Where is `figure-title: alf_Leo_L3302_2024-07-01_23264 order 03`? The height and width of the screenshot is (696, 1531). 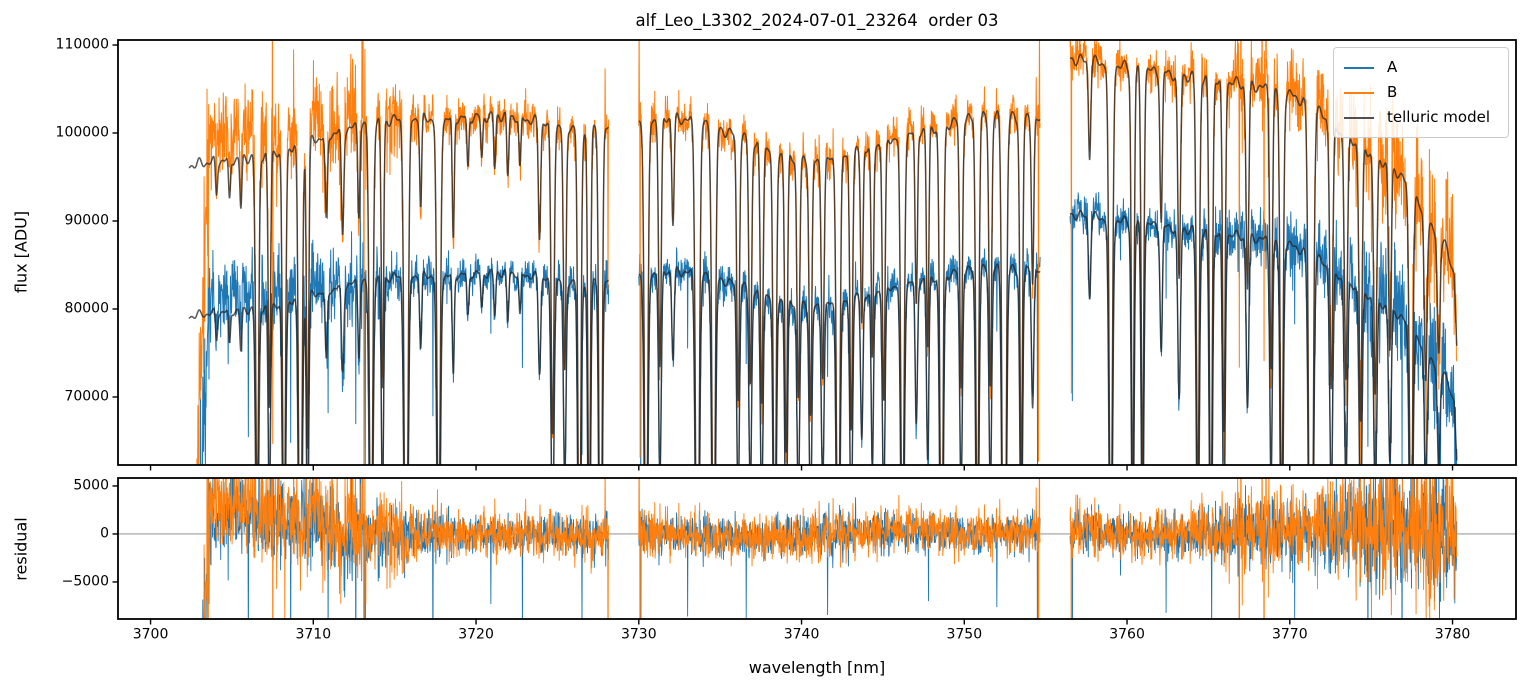 figure-title: alf_Leo_L3302_2024-07-01_23264 order 03 is located at coordinates (817, 20).